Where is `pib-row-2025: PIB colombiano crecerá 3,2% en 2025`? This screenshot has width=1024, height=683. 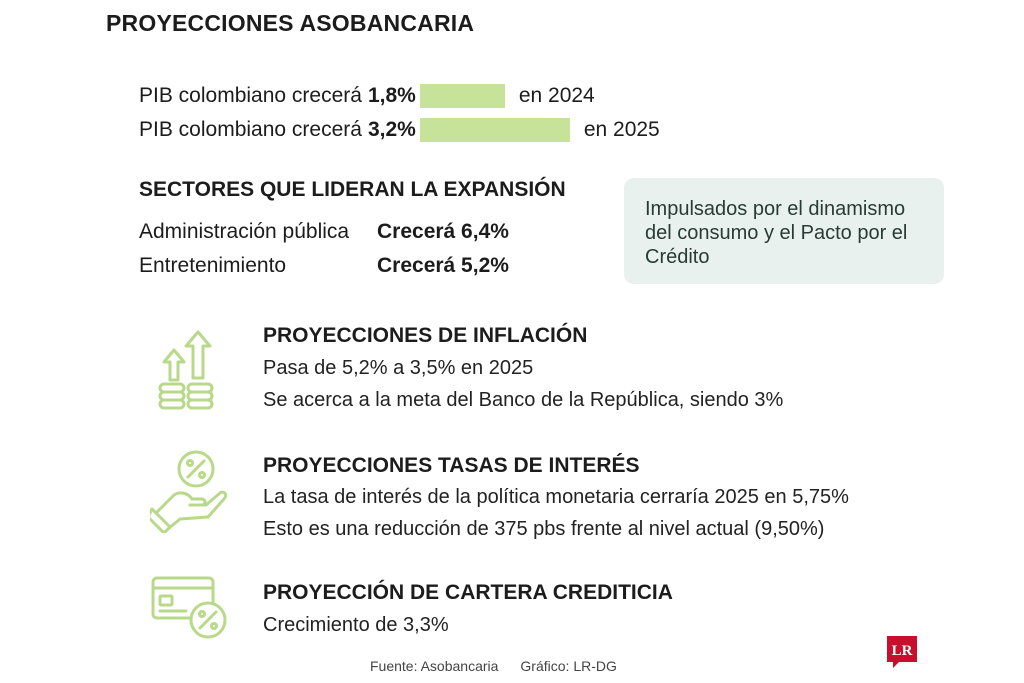
pib-row-2025: PIB colombiano crecerá 3,2% en 2025 is located at coordinates (399, 130).